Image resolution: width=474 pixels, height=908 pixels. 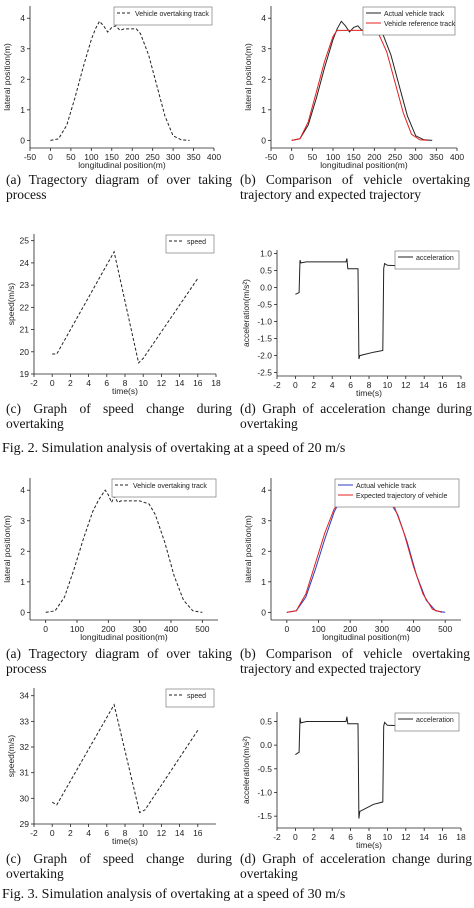 I want to click on caption-fig3c: (c) Graph of speed change during, so click(x=119, y=858).